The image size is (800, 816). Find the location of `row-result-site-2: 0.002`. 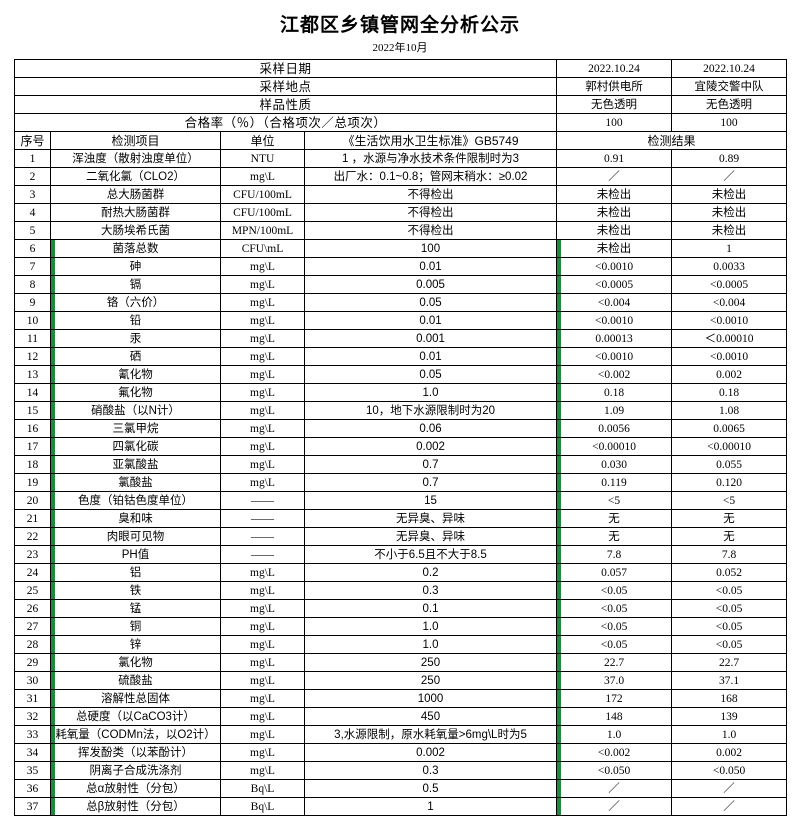

row-result-site-2: 0.002 is located at coordinates (729, 374).